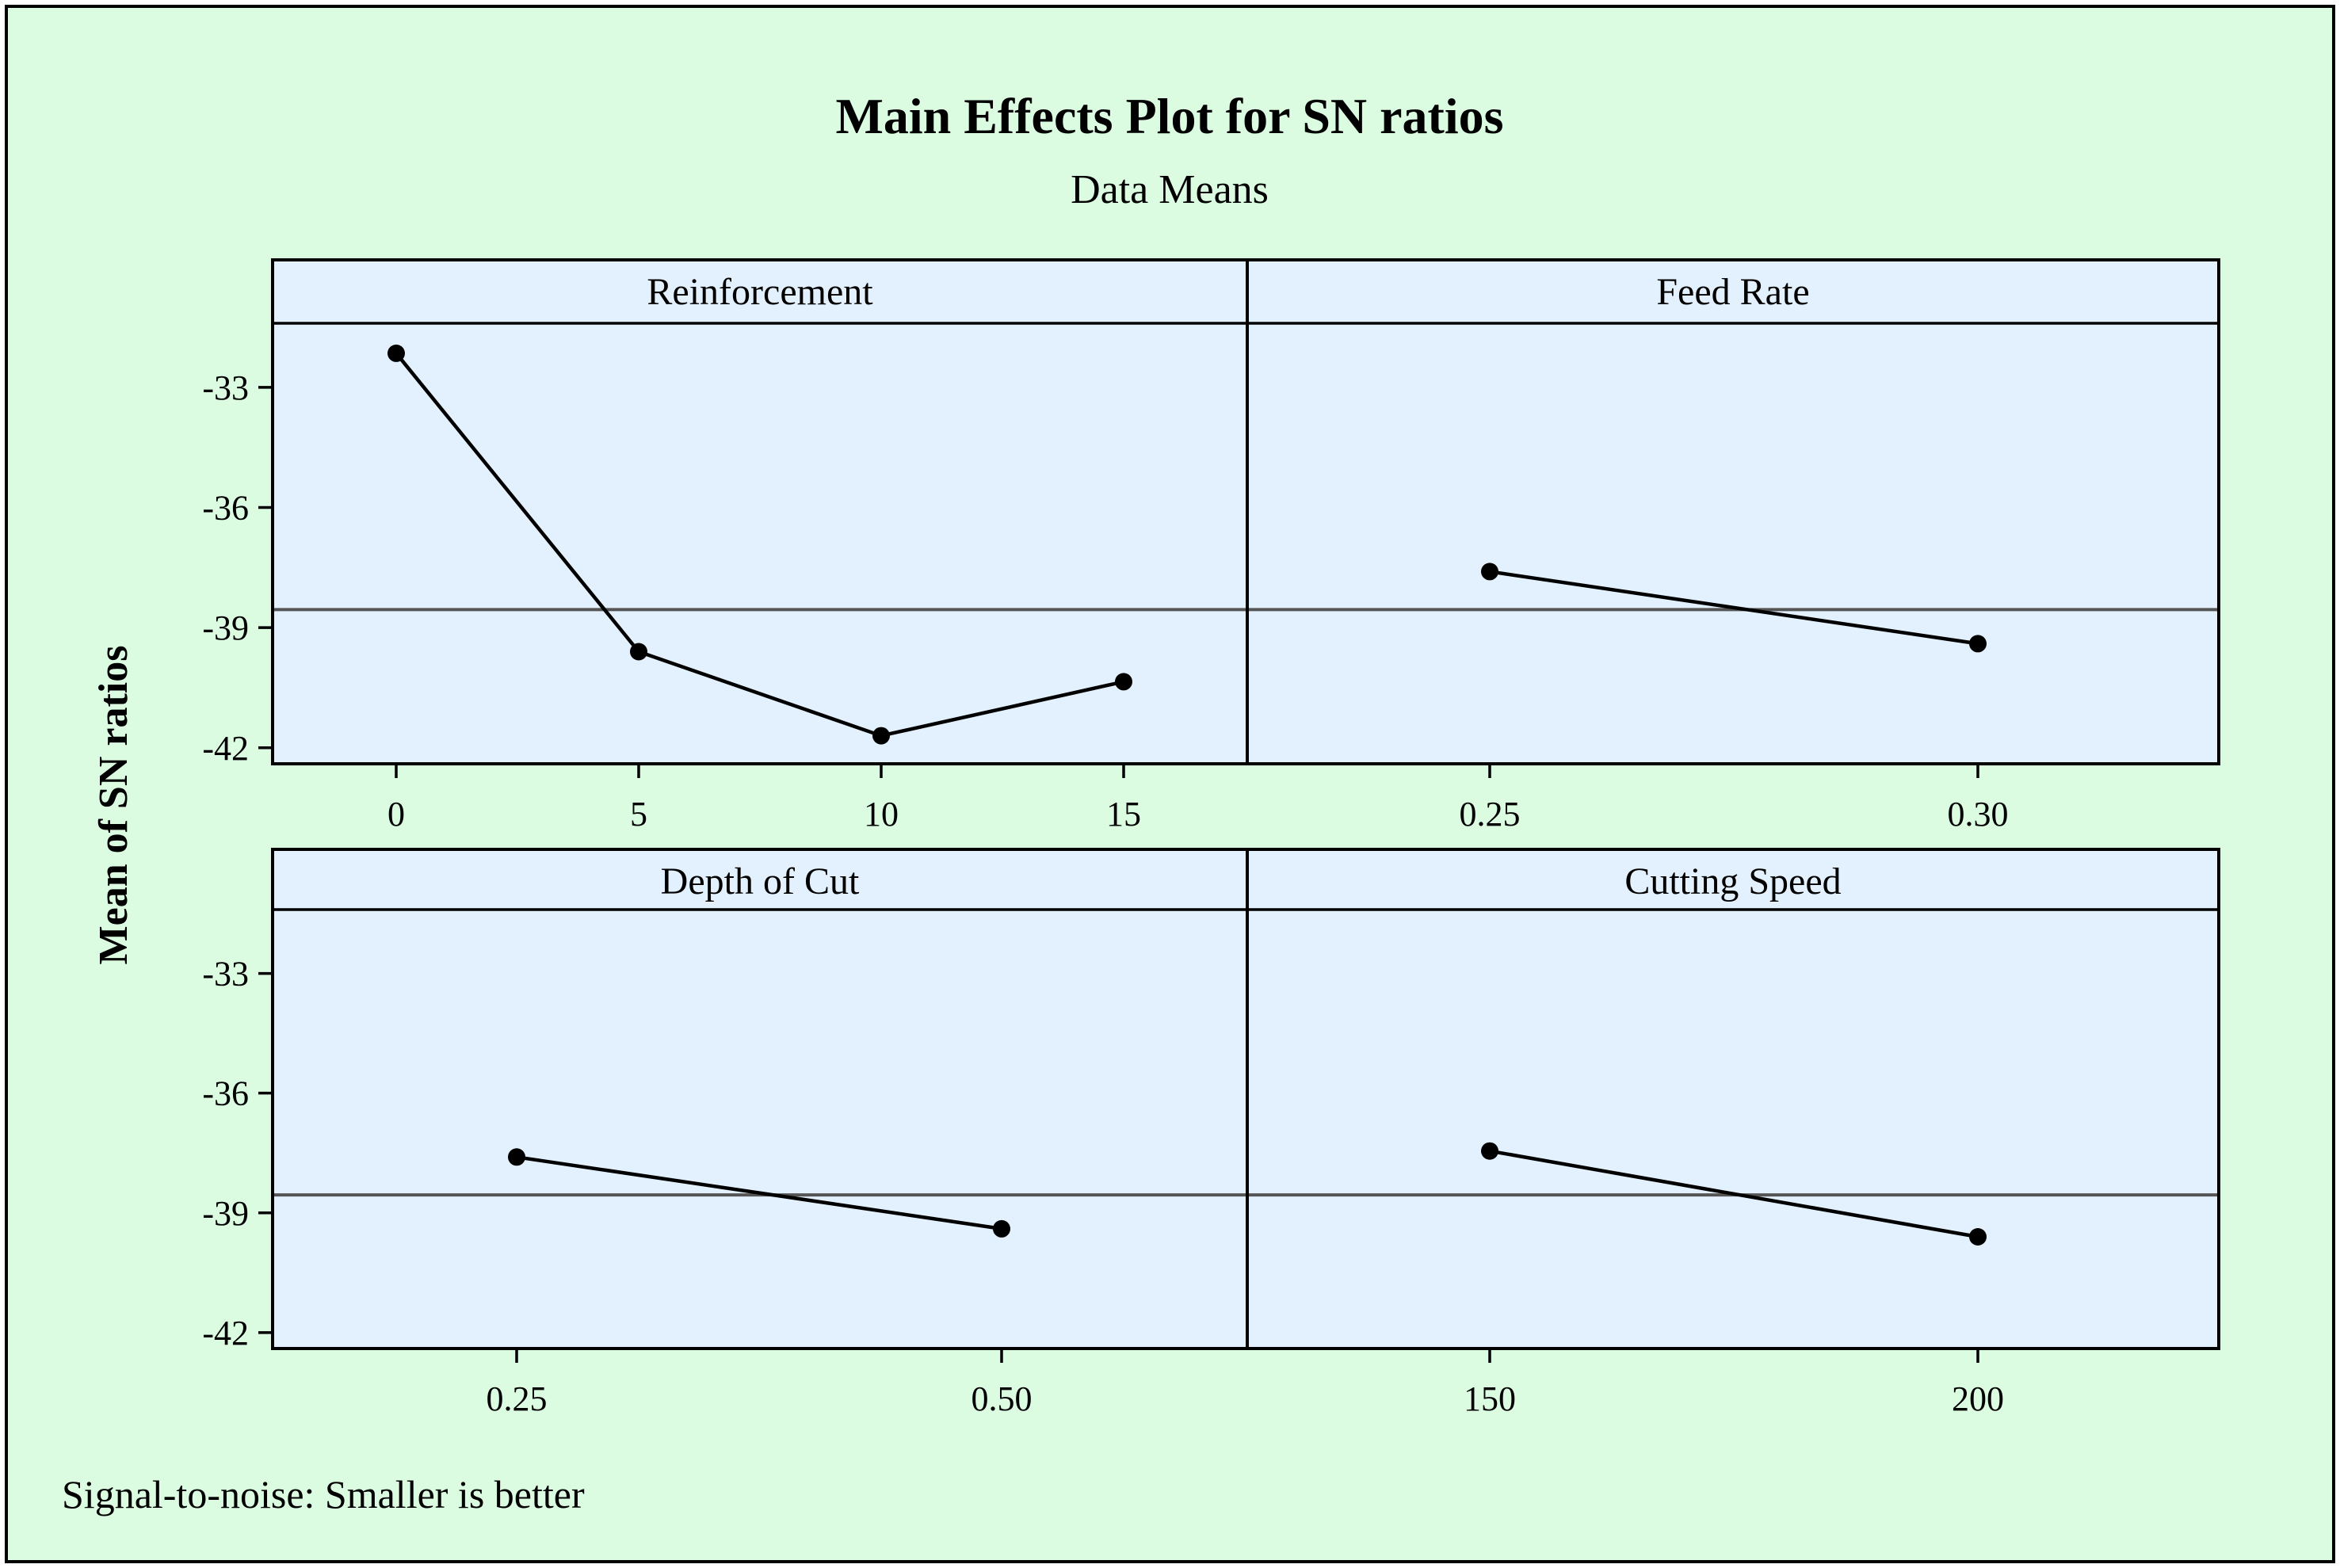 This screenshot has height=1568, width=2340. I want to click on panel-title: Feed Rate, so click(1732, 292).